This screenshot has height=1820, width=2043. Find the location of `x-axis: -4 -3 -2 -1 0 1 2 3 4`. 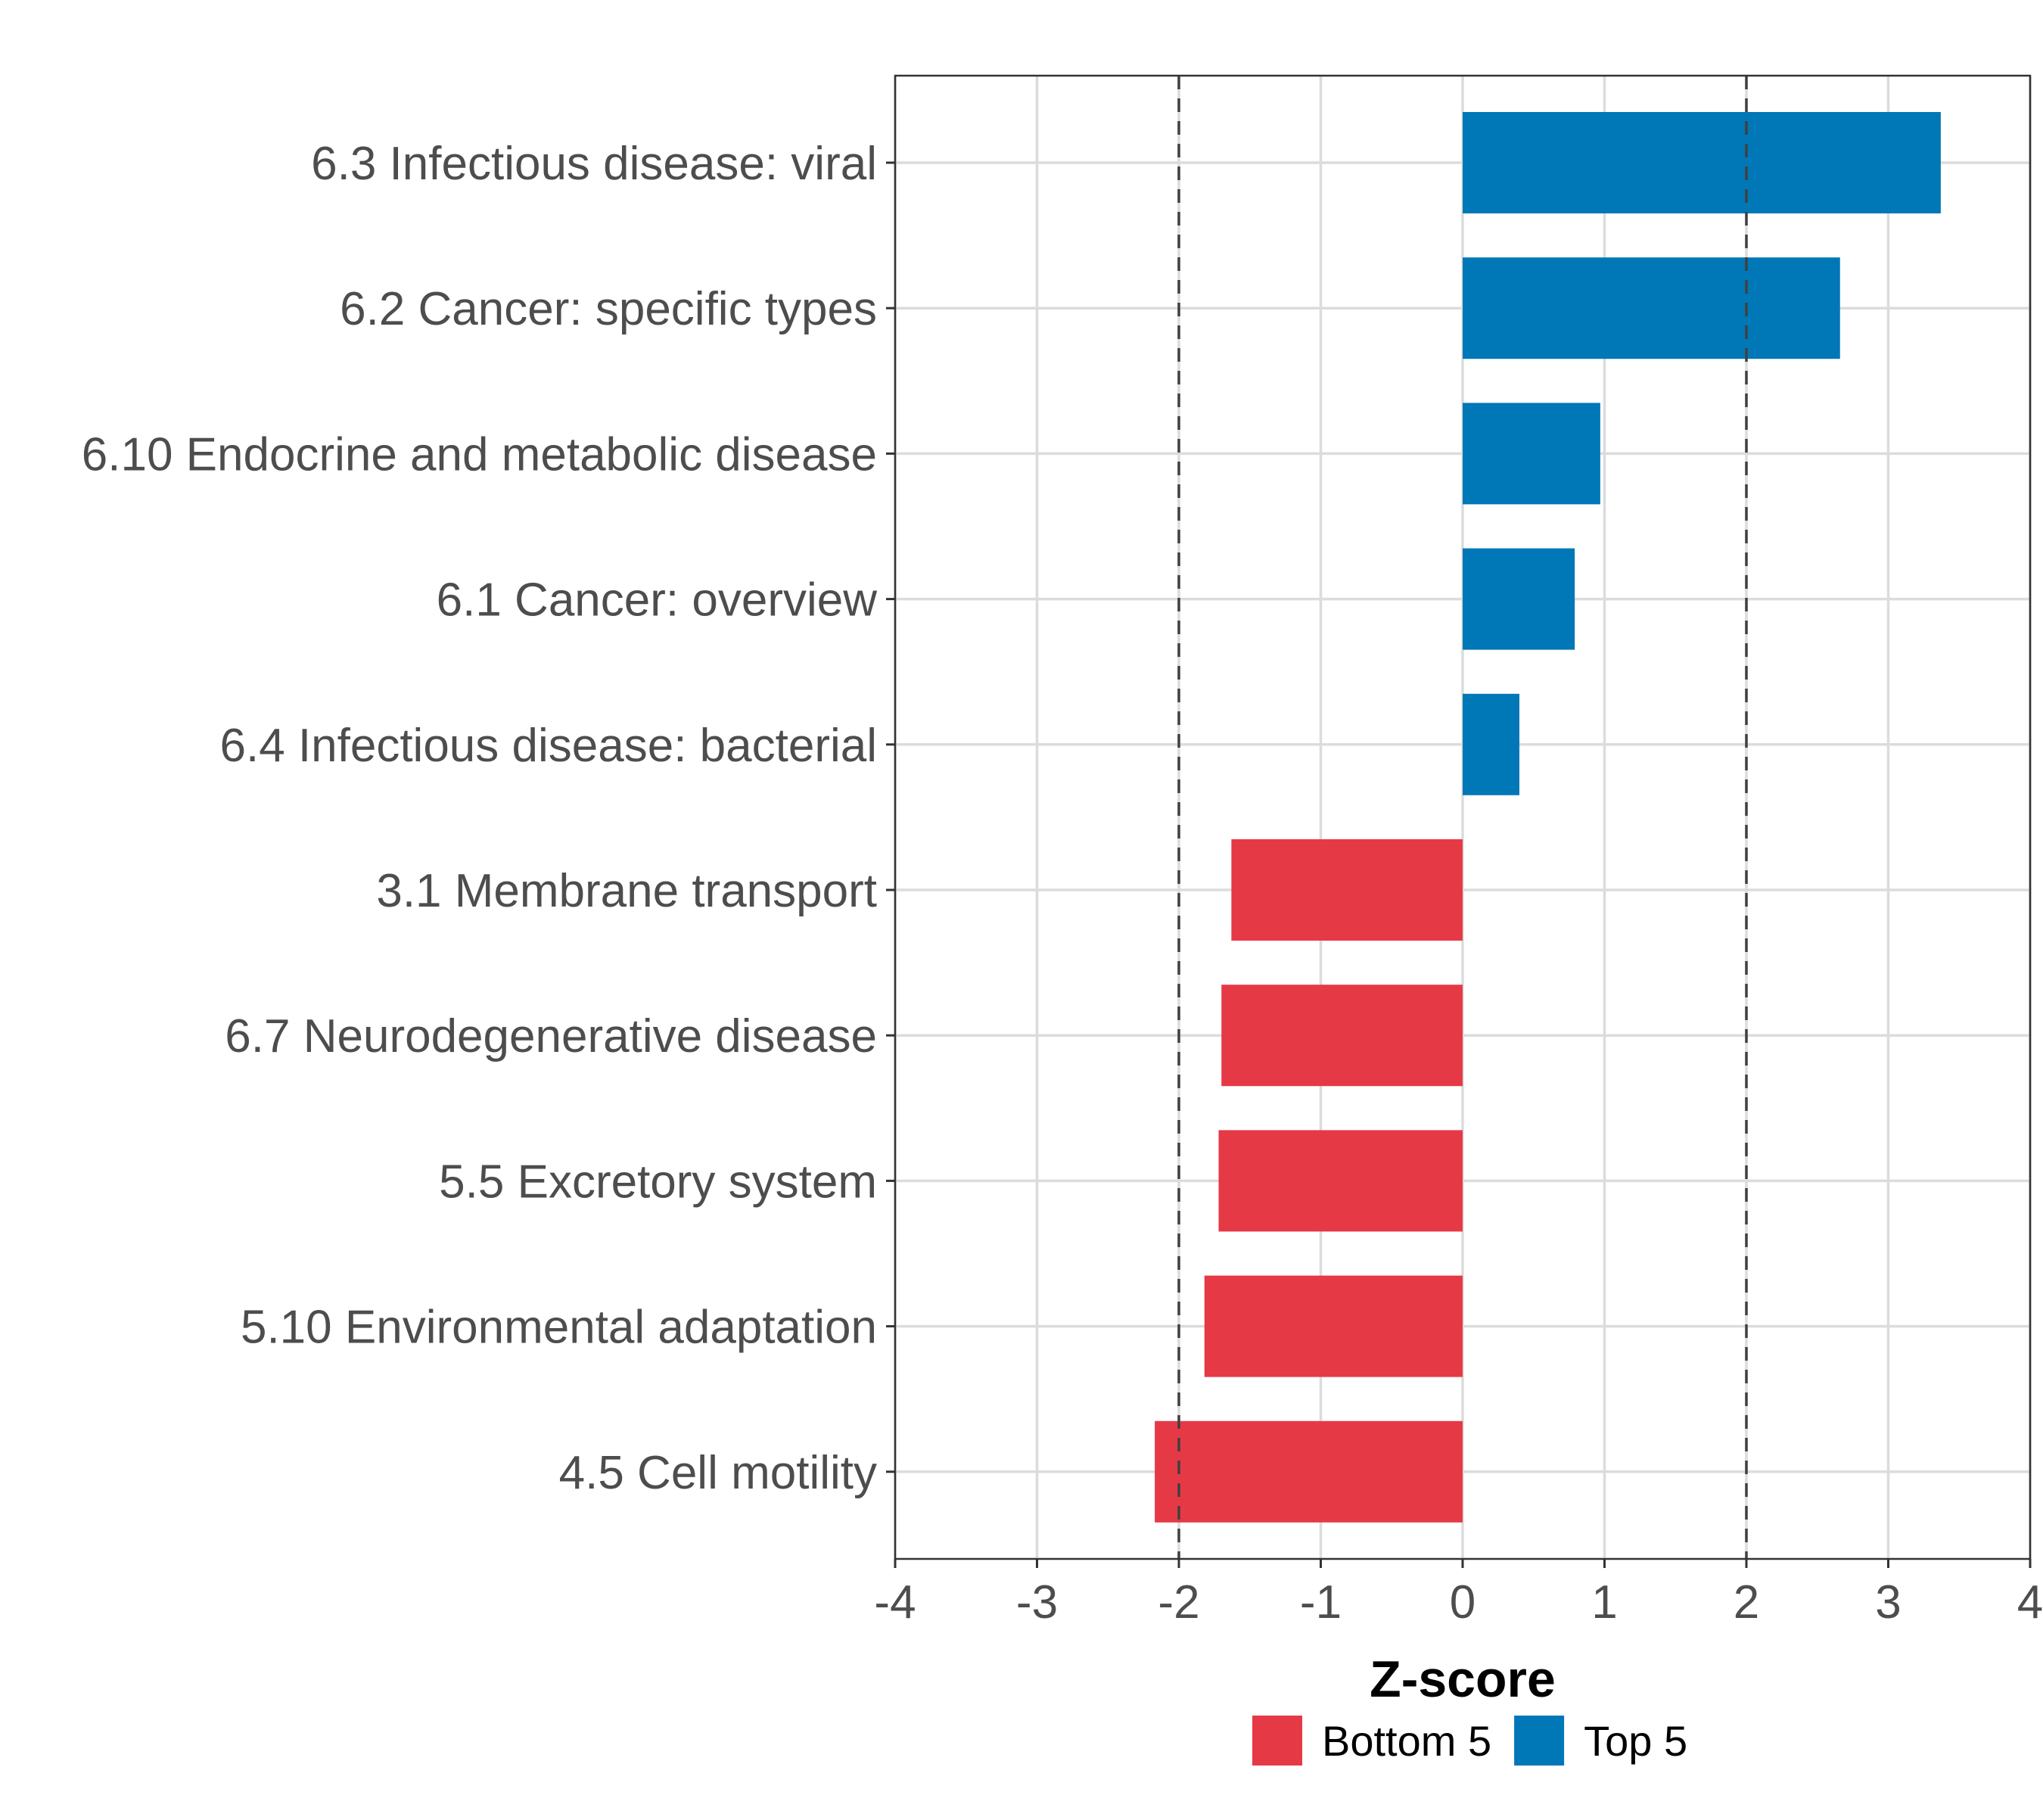

x-axis: -4 -3 -2 -1 0 1 2 3 4 is located at coordinates (1459, 1594).